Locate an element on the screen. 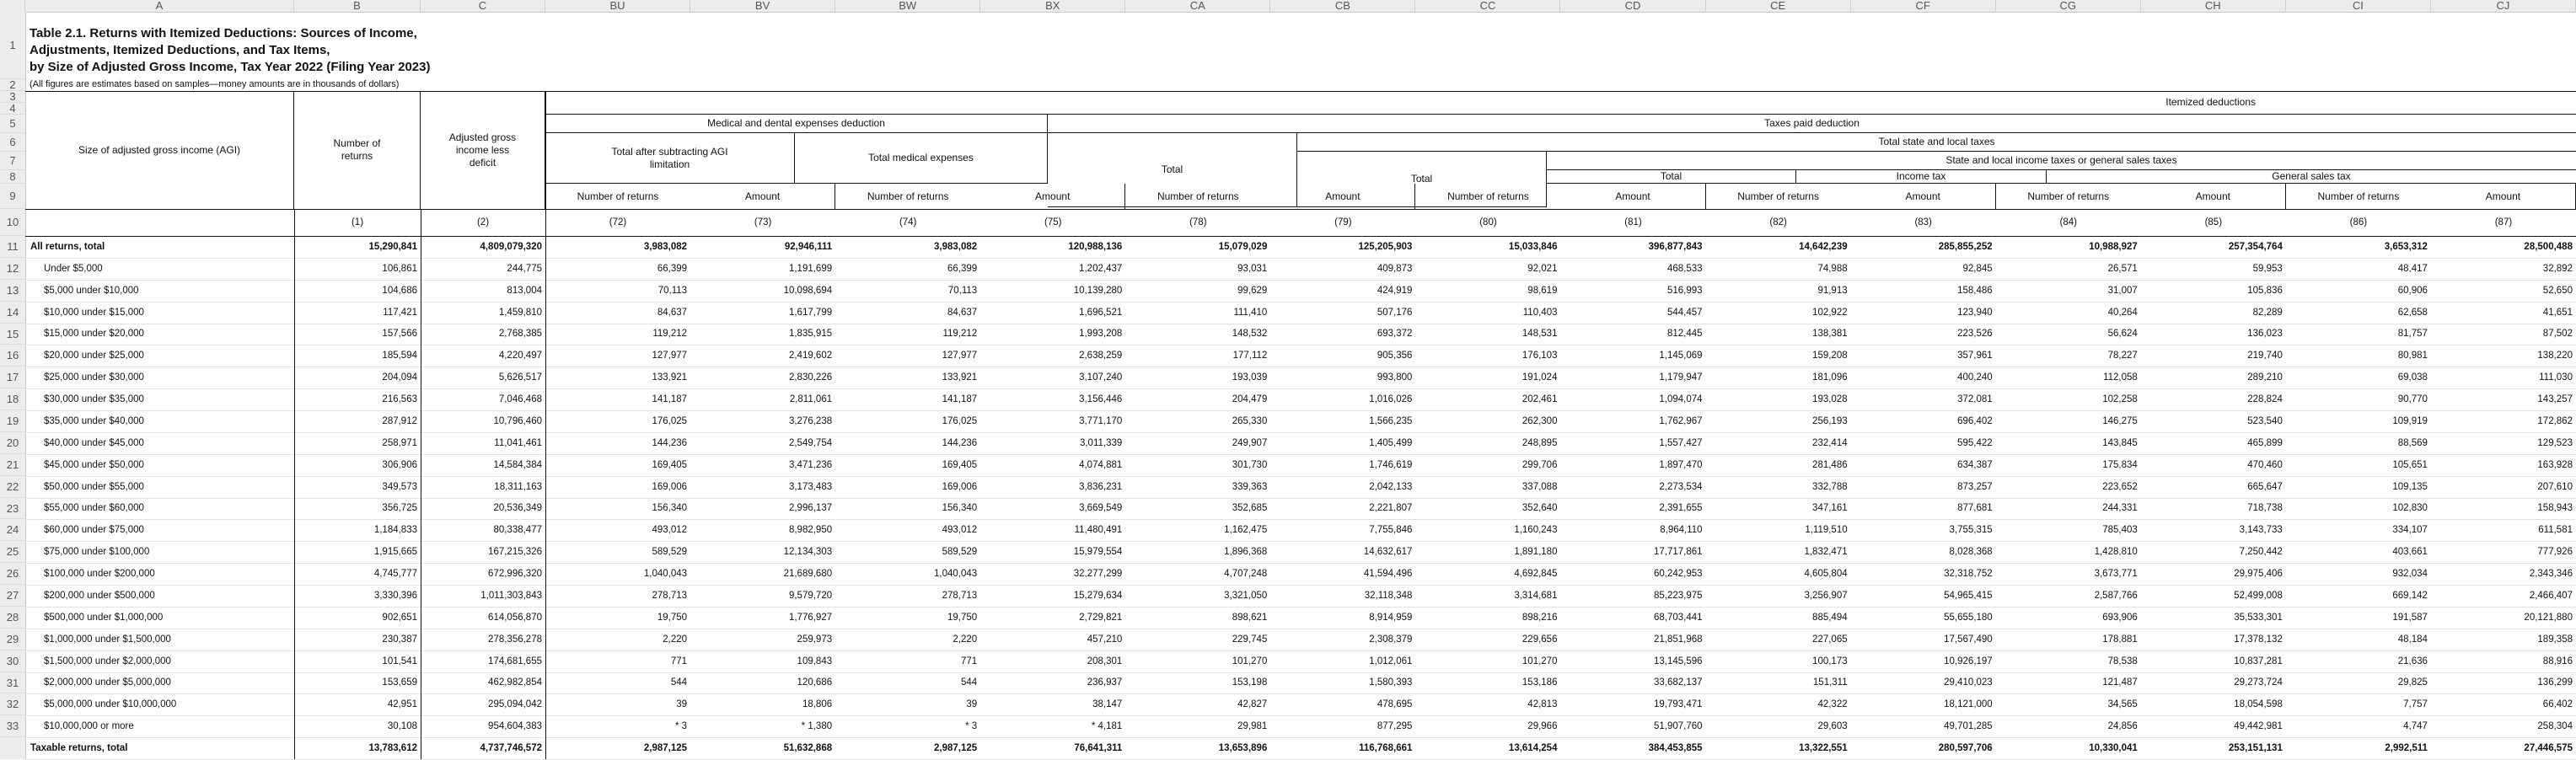 The height and width of the screenshot is (760, 2576). table-cell: 2,391,655 is located at coordinates (1681, 508).